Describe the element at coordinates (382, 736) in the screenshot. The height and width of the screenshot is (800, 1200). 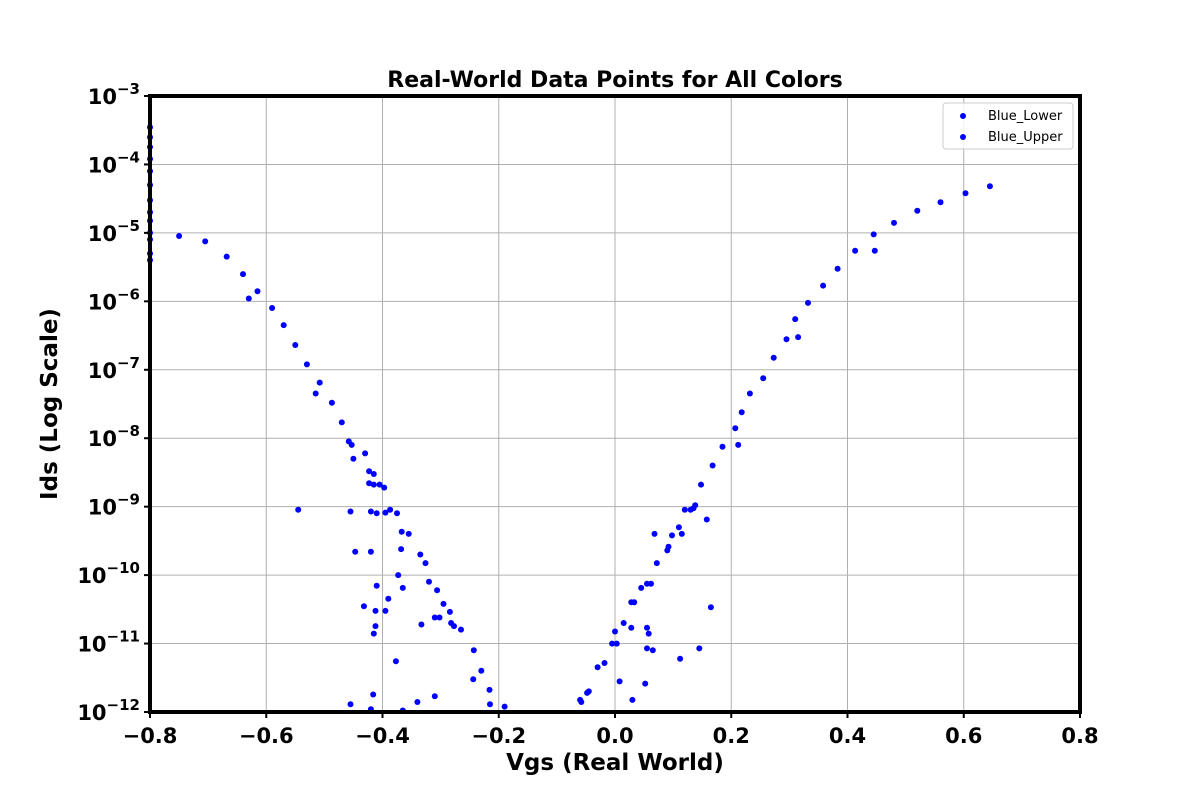
I see `x-tick-label: −0.4` at that location.